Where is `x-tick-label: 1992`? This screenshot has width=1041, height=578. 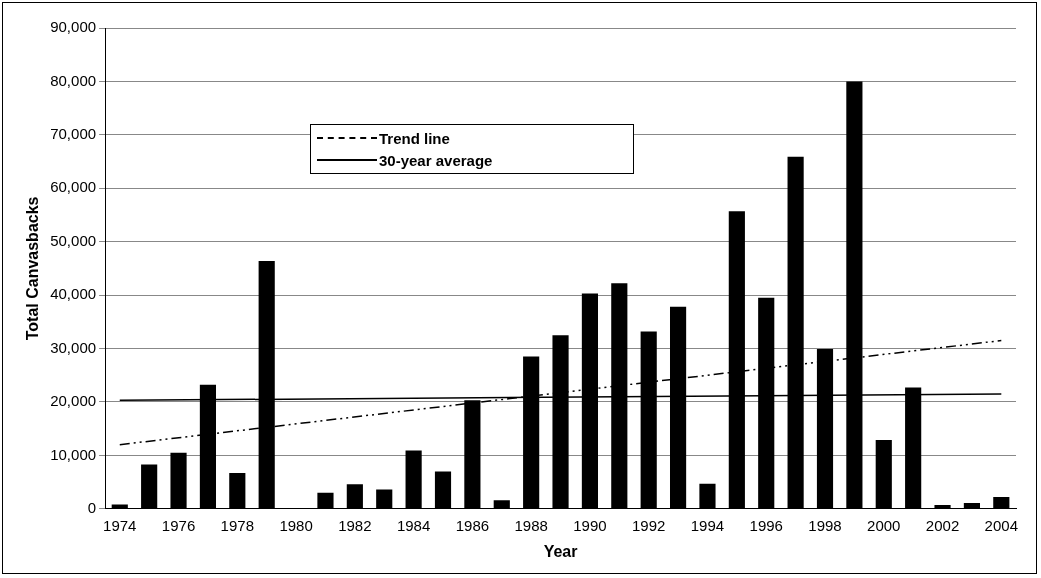 x-tick-label: 1992 is located at coordinates (649, 525).